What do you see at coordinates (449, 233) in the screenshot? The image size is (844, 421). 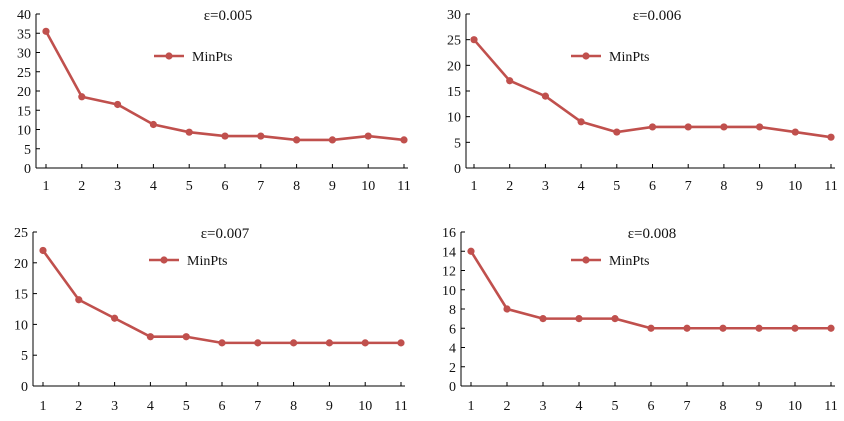 I see `y-tick-label: 16` at bounding box center [449, 233].